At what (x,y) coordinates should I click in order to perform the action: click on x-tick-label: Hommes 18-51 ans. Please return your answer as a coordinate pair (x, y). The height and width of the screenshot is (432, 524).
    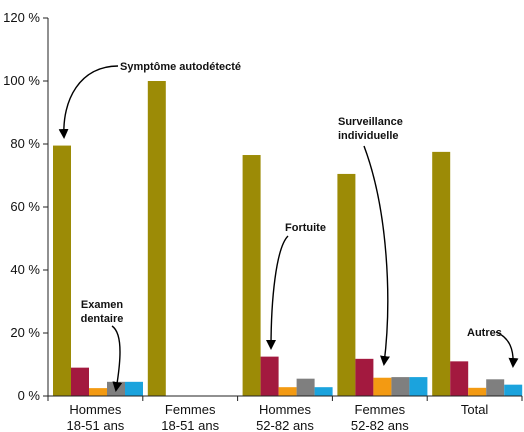
    Looking at the image, I should click on (95, 417).